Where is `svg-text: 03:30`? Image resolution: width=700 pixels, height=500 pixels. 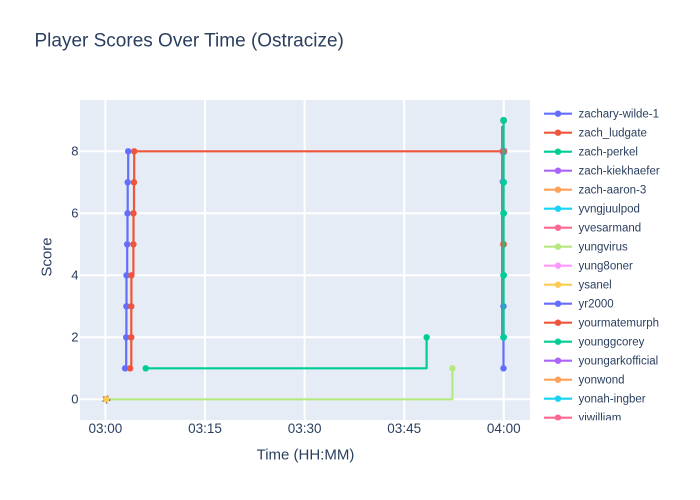 svg-text: 03:30 is located at coordinates (305, 428).